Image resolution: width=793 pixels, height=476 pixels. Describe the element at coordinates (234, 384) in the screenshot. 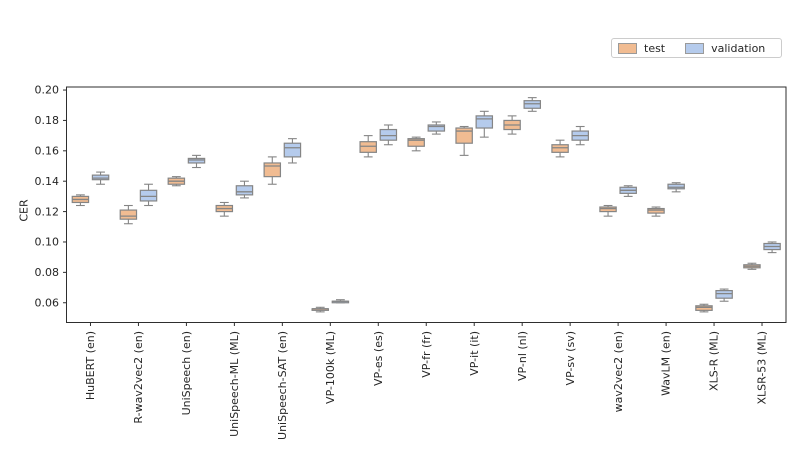

I see `x-tick-label: UniSpeech-ML (ML)` at that location.